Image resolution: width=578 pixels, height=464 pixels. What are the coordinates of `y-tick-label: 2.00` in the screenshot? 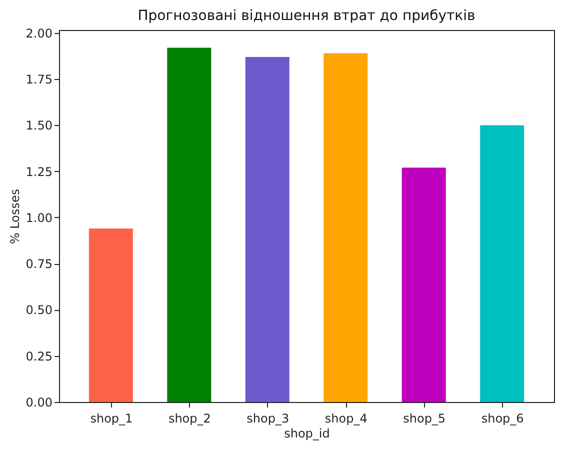 It's located at (39, 33).